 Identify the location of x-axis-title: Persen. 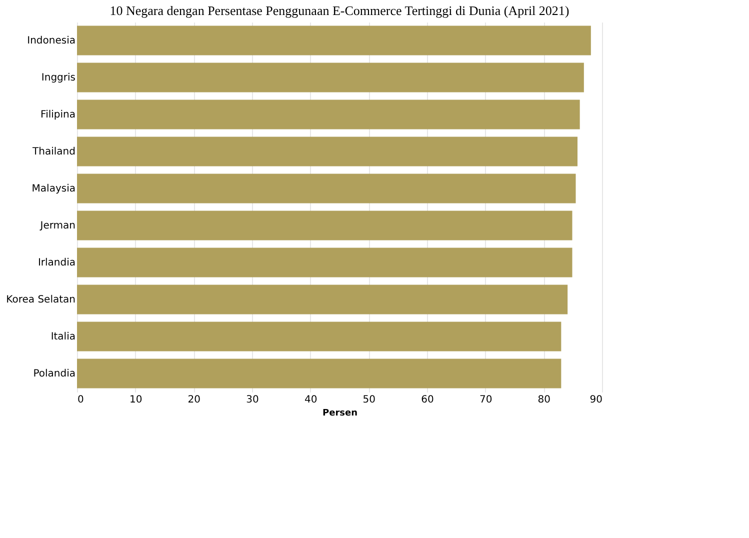
(340, 413).